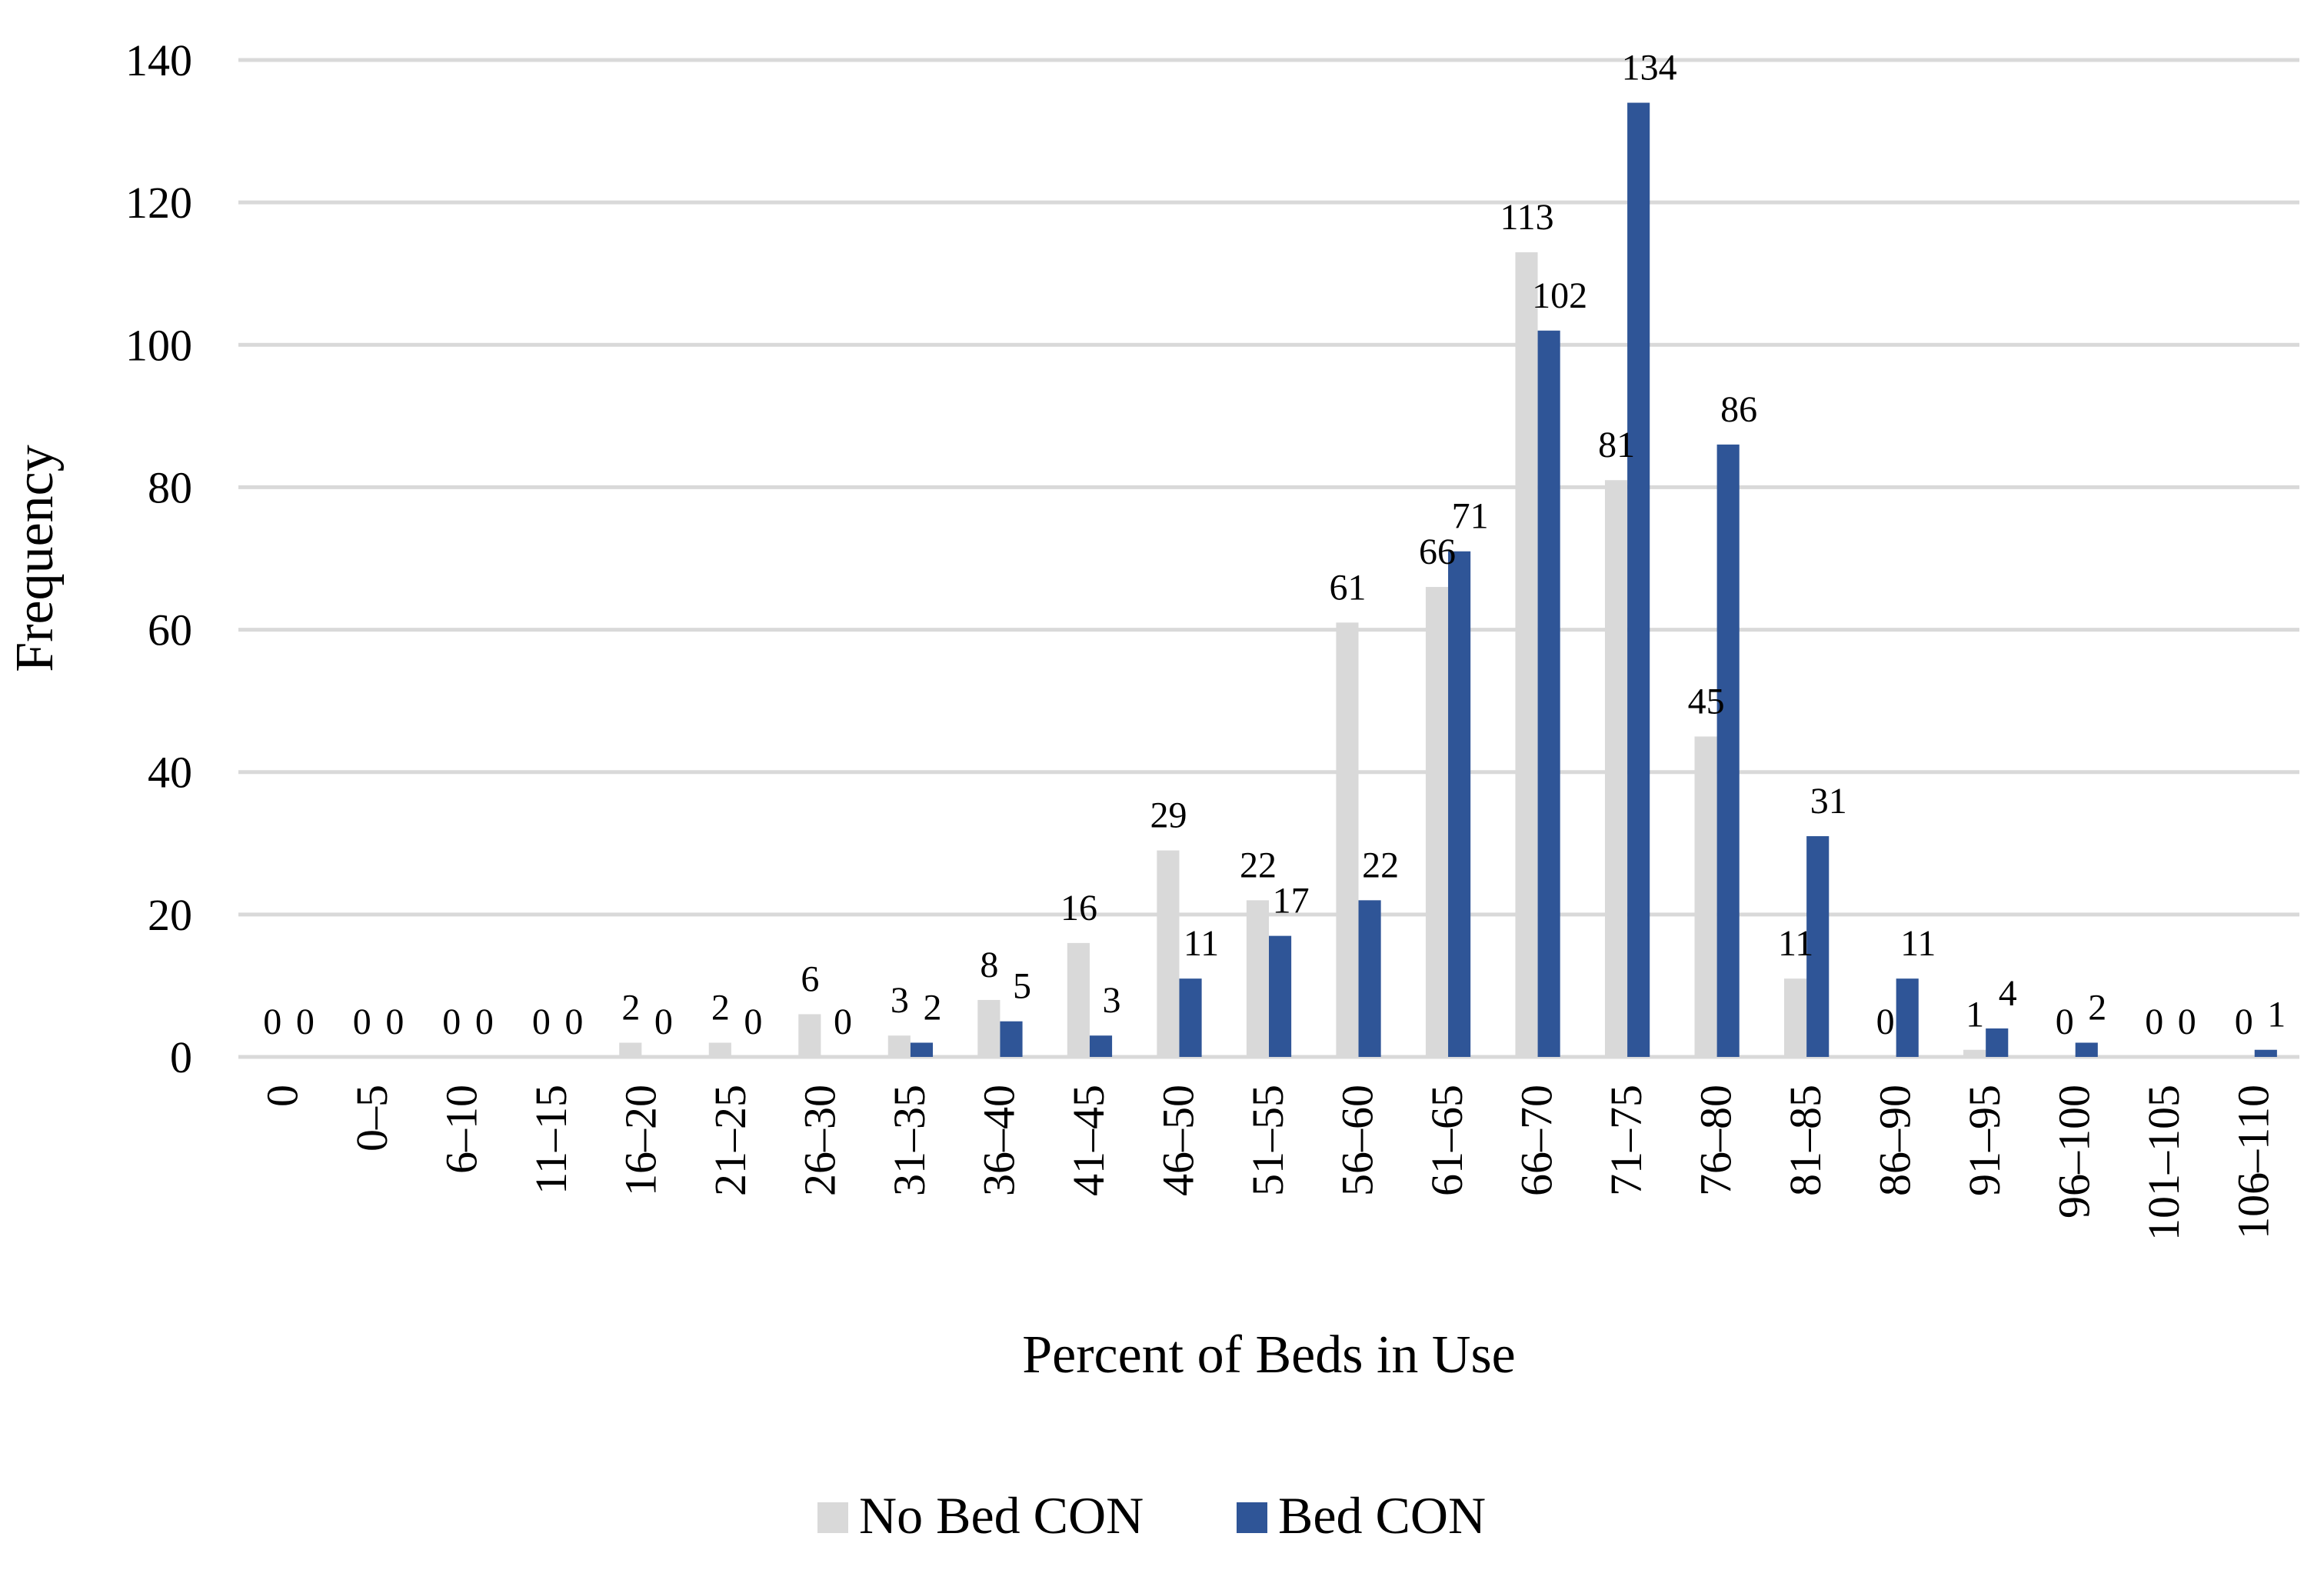 Image resolution: width=2324 pixels, height=1570 pixels. I want to click on data-label-bed-con: 2, so click(2097, 1007).